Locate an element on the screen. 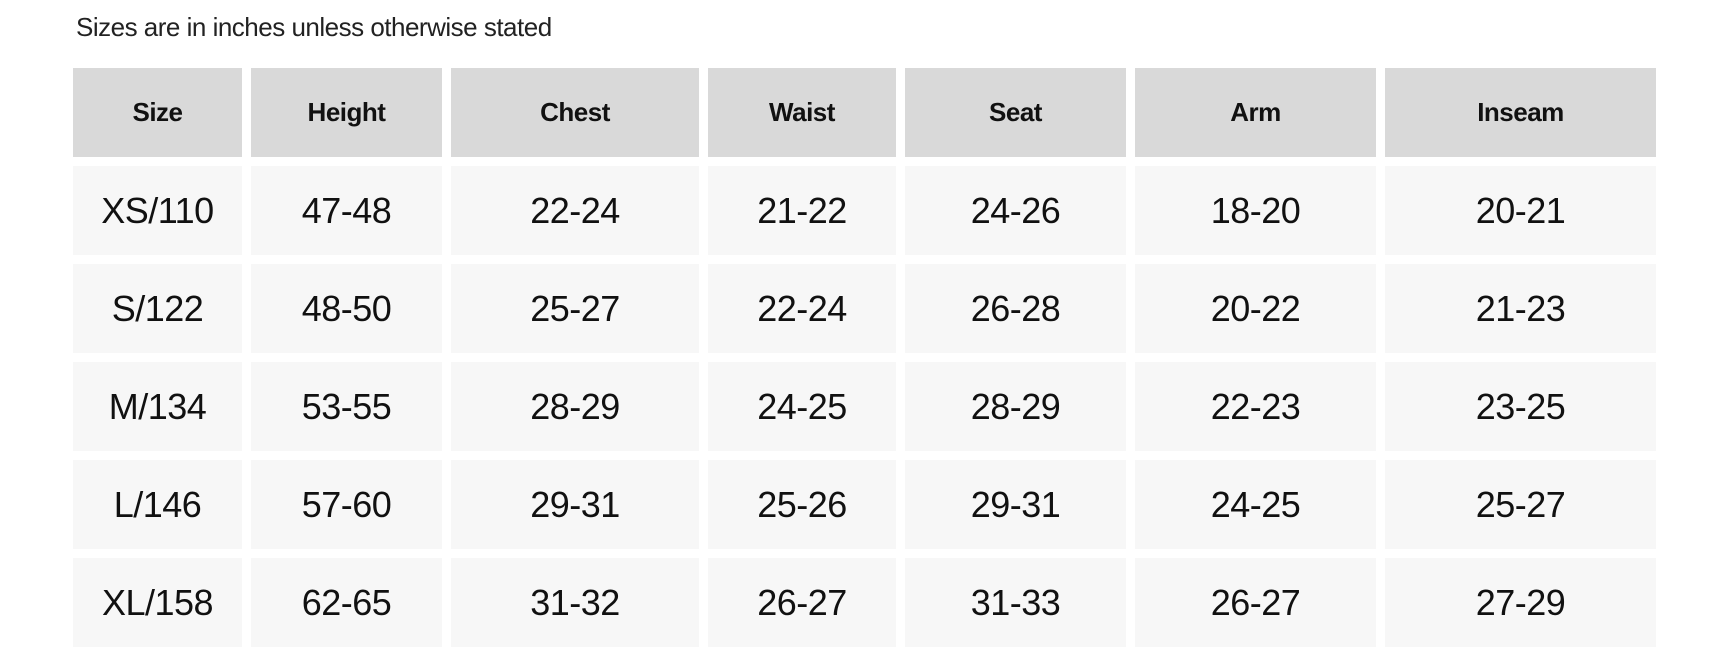  table-cell-size: XS/110 is located at coordinates (157, 210).